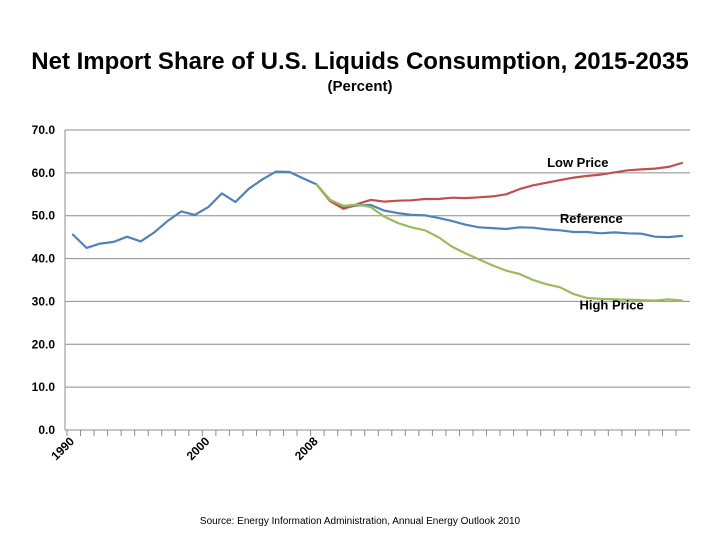 This screenshot has height=540, width=720. What do you see at coordinates (44, 301) in the screenshot?
I see `y-tick-label: 30.0` at bounding box center [44, 301].